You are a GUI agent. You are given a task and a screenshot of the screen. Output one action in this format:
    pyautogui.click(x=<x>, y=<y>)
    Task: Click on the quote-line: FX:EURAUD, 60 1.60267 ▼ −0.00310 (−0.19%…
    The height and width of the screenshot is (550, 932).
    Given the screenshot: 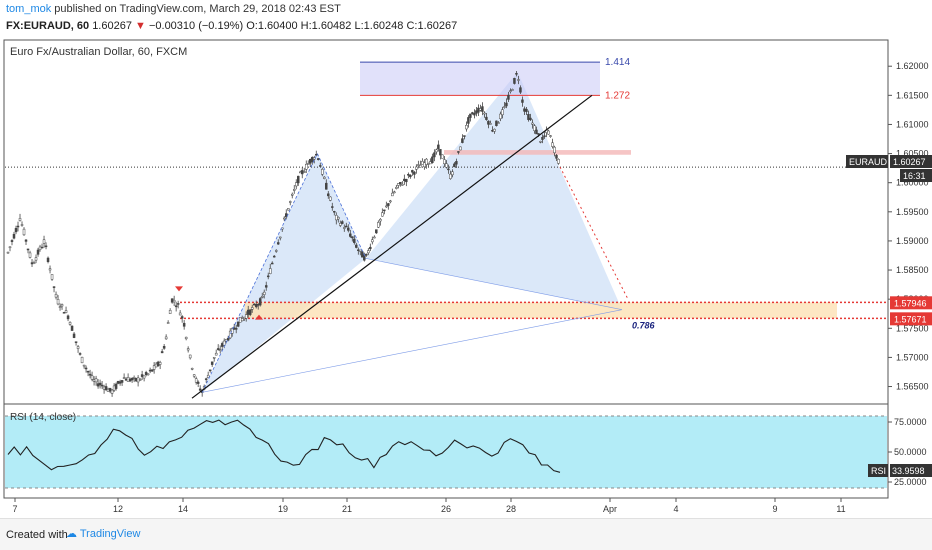 What is the action you would take?
    pyautogui.click(x=231, y=26)
    